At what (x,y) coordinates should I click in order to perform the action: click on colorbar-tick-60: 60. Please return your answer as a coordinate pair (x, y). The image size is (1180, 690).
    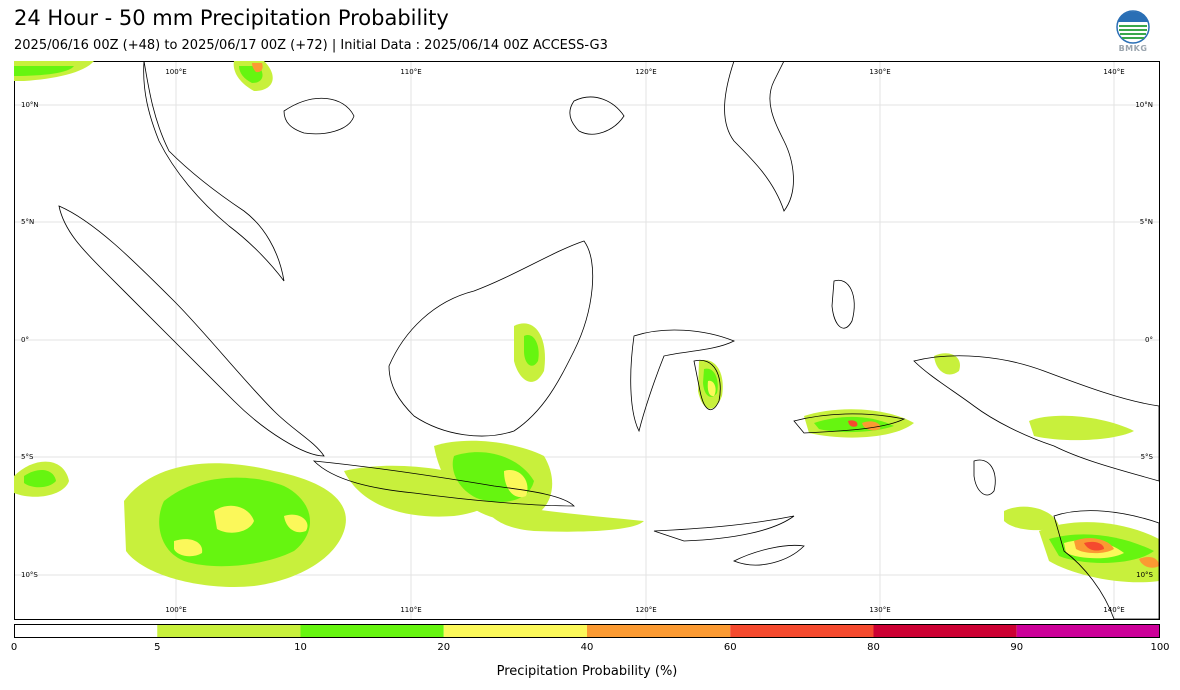
    Looking at the image, I should click on (730, 647).